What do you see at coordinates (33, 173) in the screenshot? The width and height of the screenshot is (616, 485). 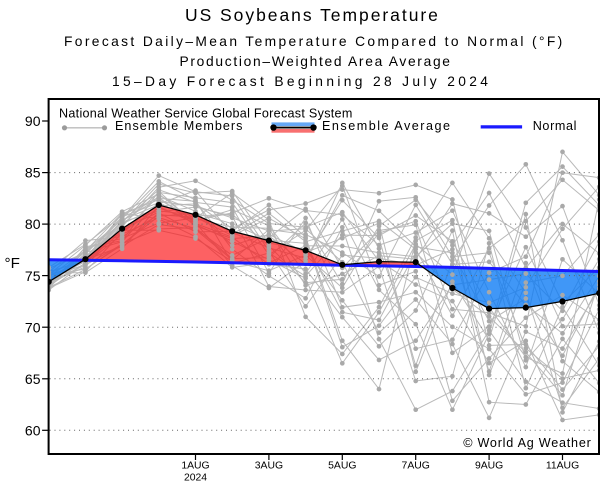 I see `svg-text: 85` at bounding box center [33, 173].